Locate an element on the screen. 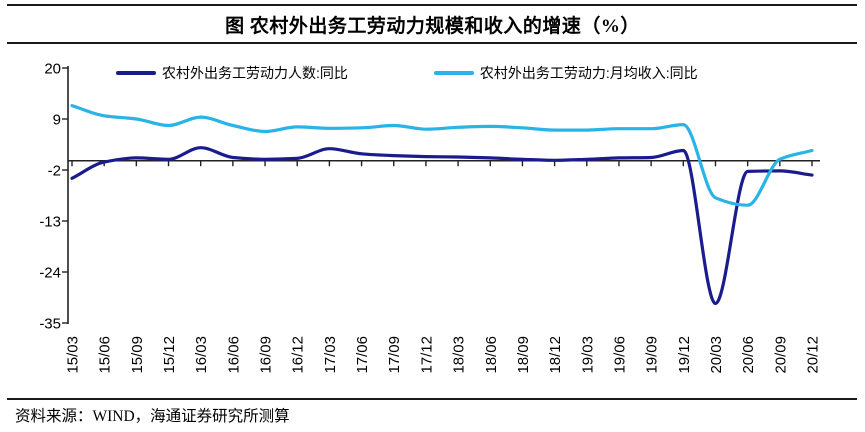 This screenshot has width=865, height=432. legend-label-workers: 农村外出务工劳动力人数:同比 is located at coordinates (255, 73).